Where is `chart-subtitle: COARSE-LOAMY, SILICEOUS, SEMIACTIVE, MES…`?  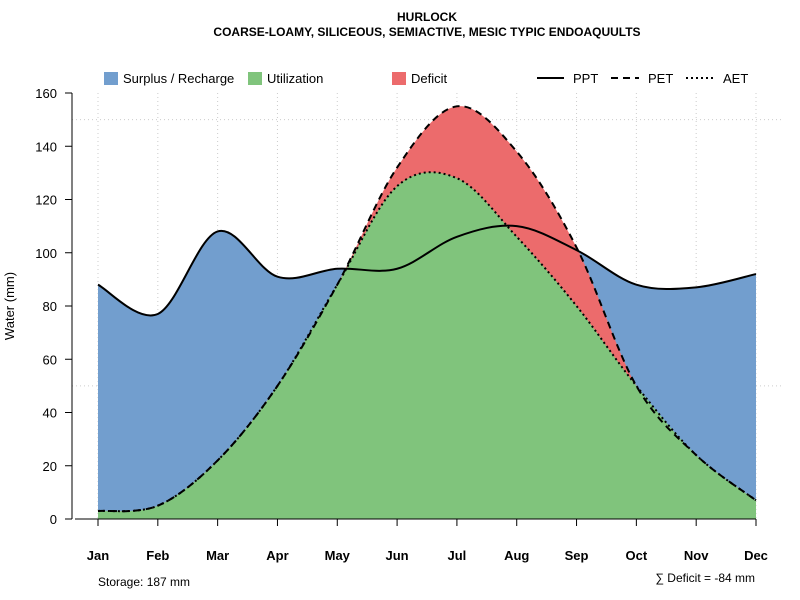 chart-subtitle: COARSE-LOAMY, SILICEOUS, SEMIACTIVE, MES… is located at coordinates (426, 32).